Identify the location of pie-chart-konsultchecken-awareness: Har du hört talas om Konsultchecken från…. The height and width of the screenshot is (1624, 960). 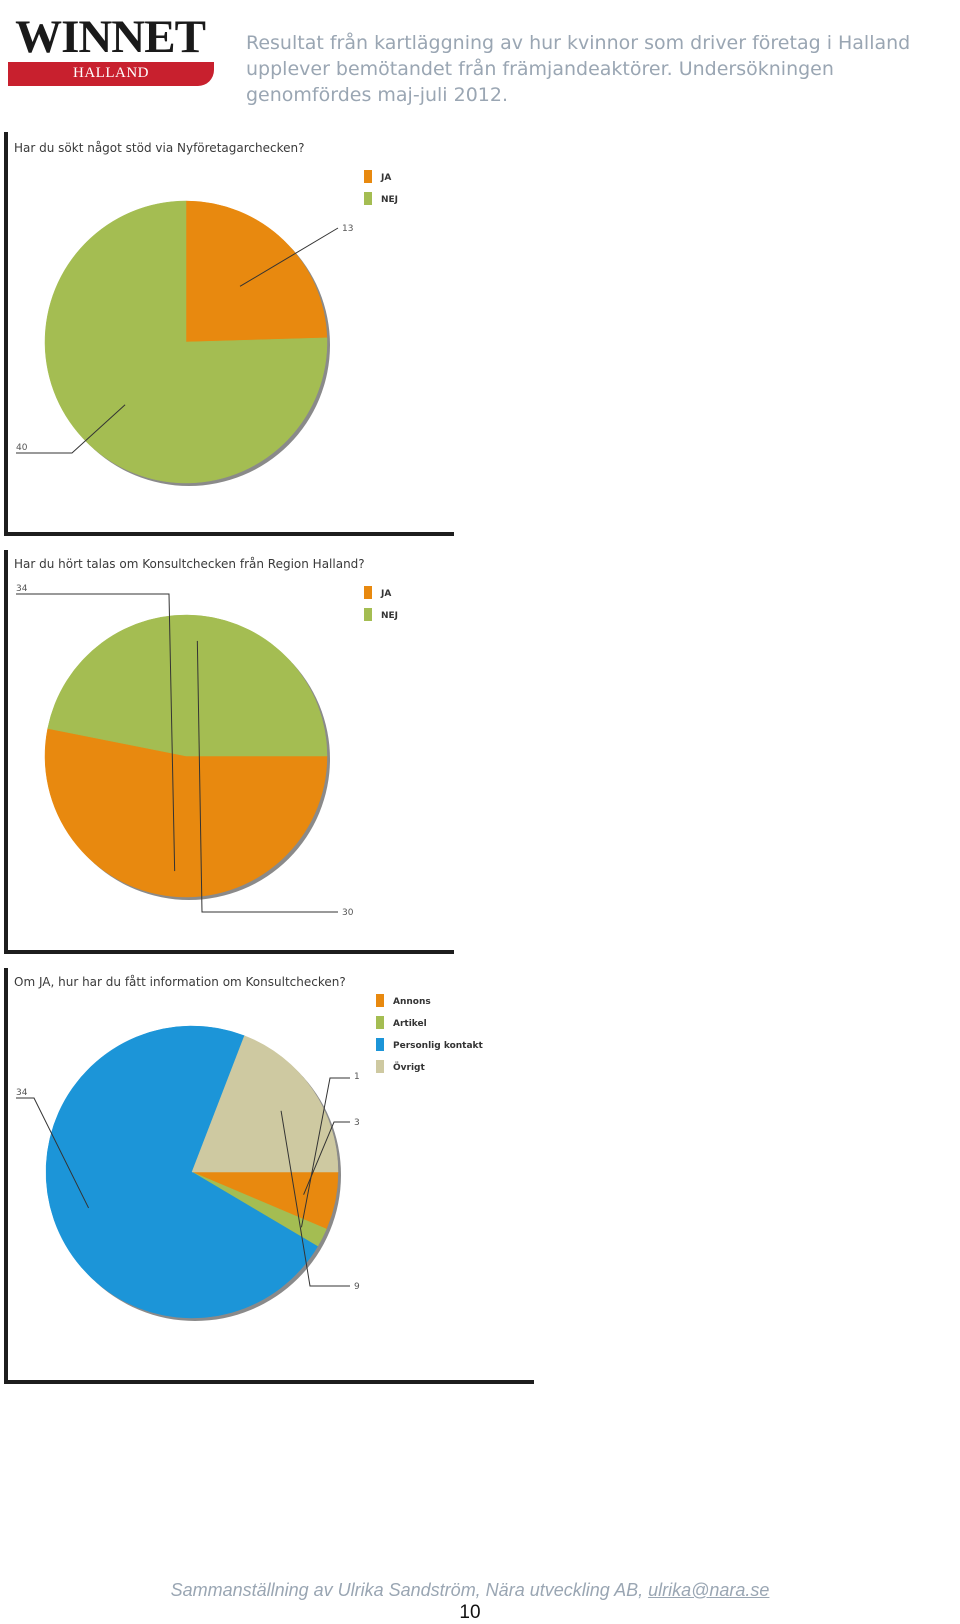
(206, 737).